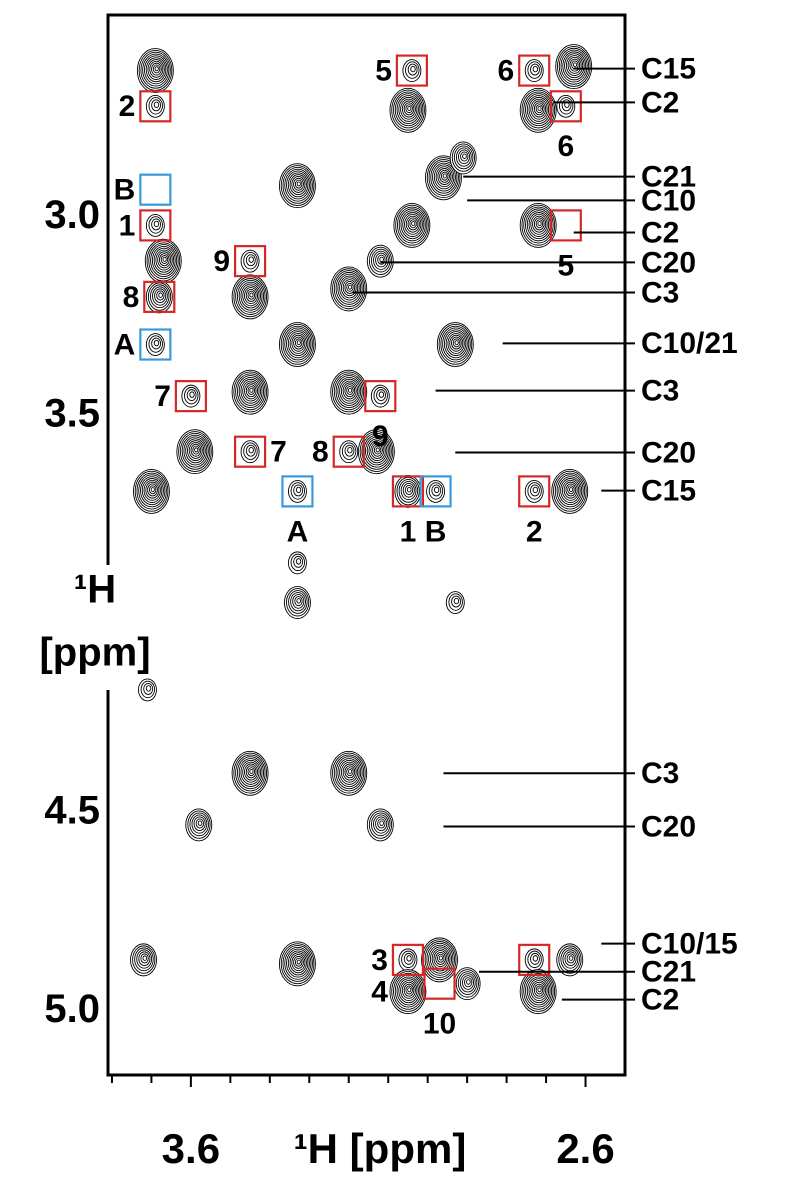 Image resolution: width=800 pixels, height=1192 pixels. What do you see at coordinates (278, 452) in the screenshot?
I see `box-label: 7` at bounding box center [278, 452].